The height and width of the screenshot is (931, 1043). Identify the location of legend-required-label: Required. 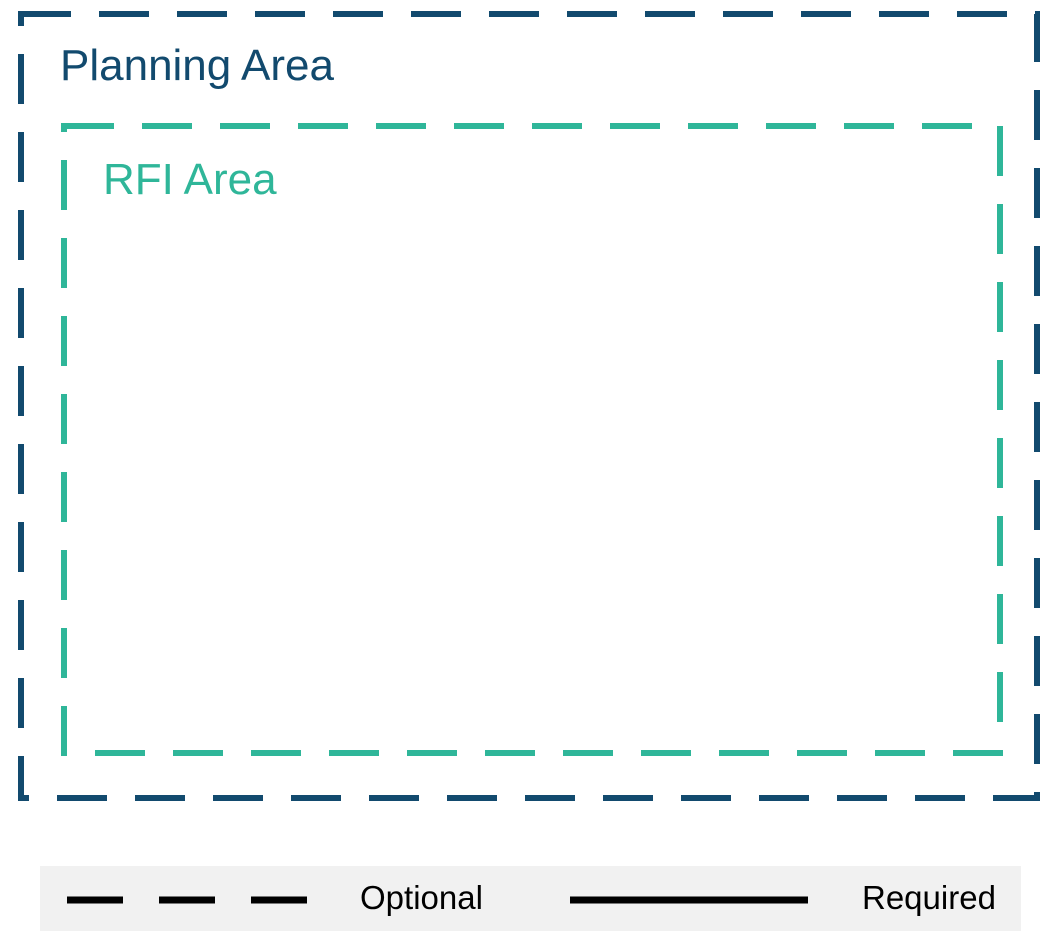
(929, 897).